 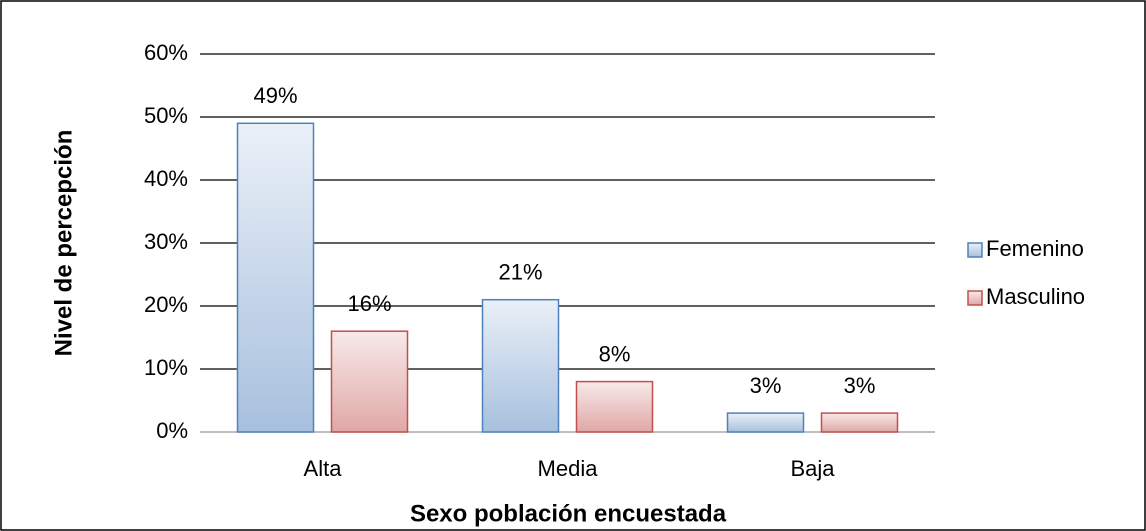 I want to click on data-label: 16%, so click(x=369, y=303).